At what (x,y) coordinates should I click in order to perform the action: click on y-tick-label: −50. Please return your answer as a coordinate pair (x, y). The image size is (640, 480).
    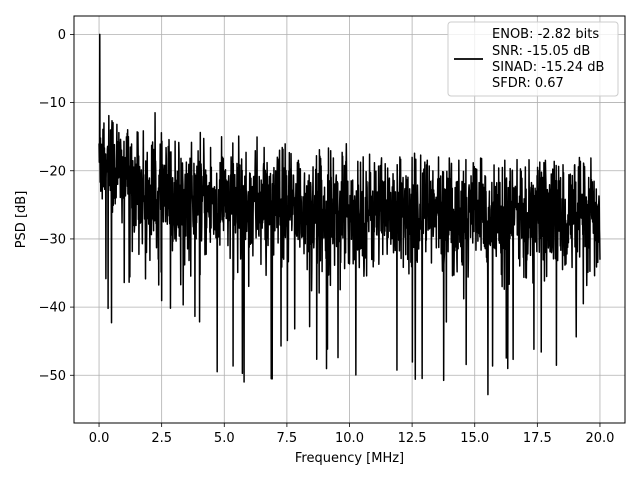
    Looking at the image, I should click on (52, 376).